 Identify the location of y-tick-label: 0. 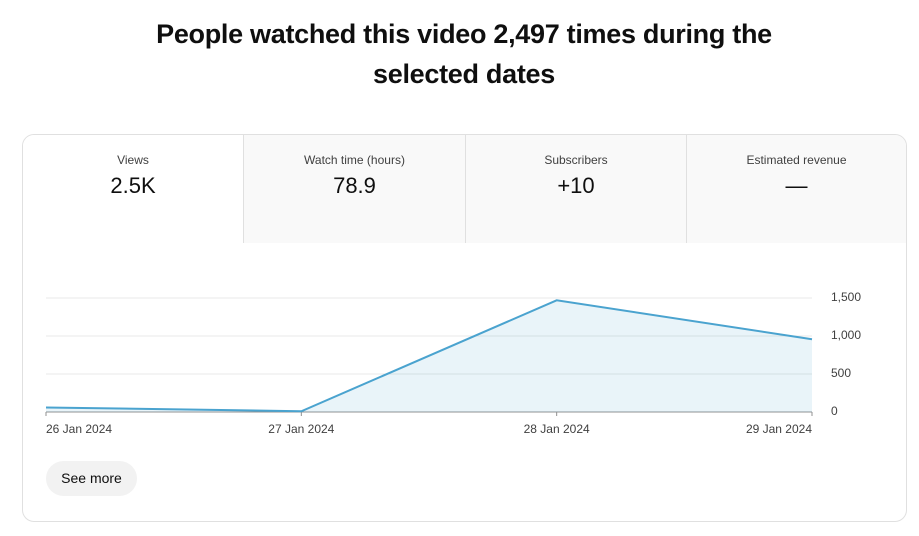
(834, 411).